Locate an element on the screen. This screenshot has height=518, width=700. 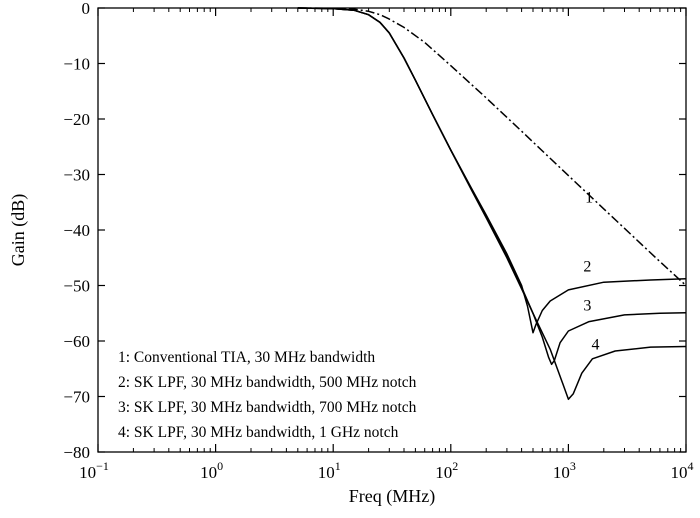
y-tick-label: 0 is located at coordinates (86, 9).